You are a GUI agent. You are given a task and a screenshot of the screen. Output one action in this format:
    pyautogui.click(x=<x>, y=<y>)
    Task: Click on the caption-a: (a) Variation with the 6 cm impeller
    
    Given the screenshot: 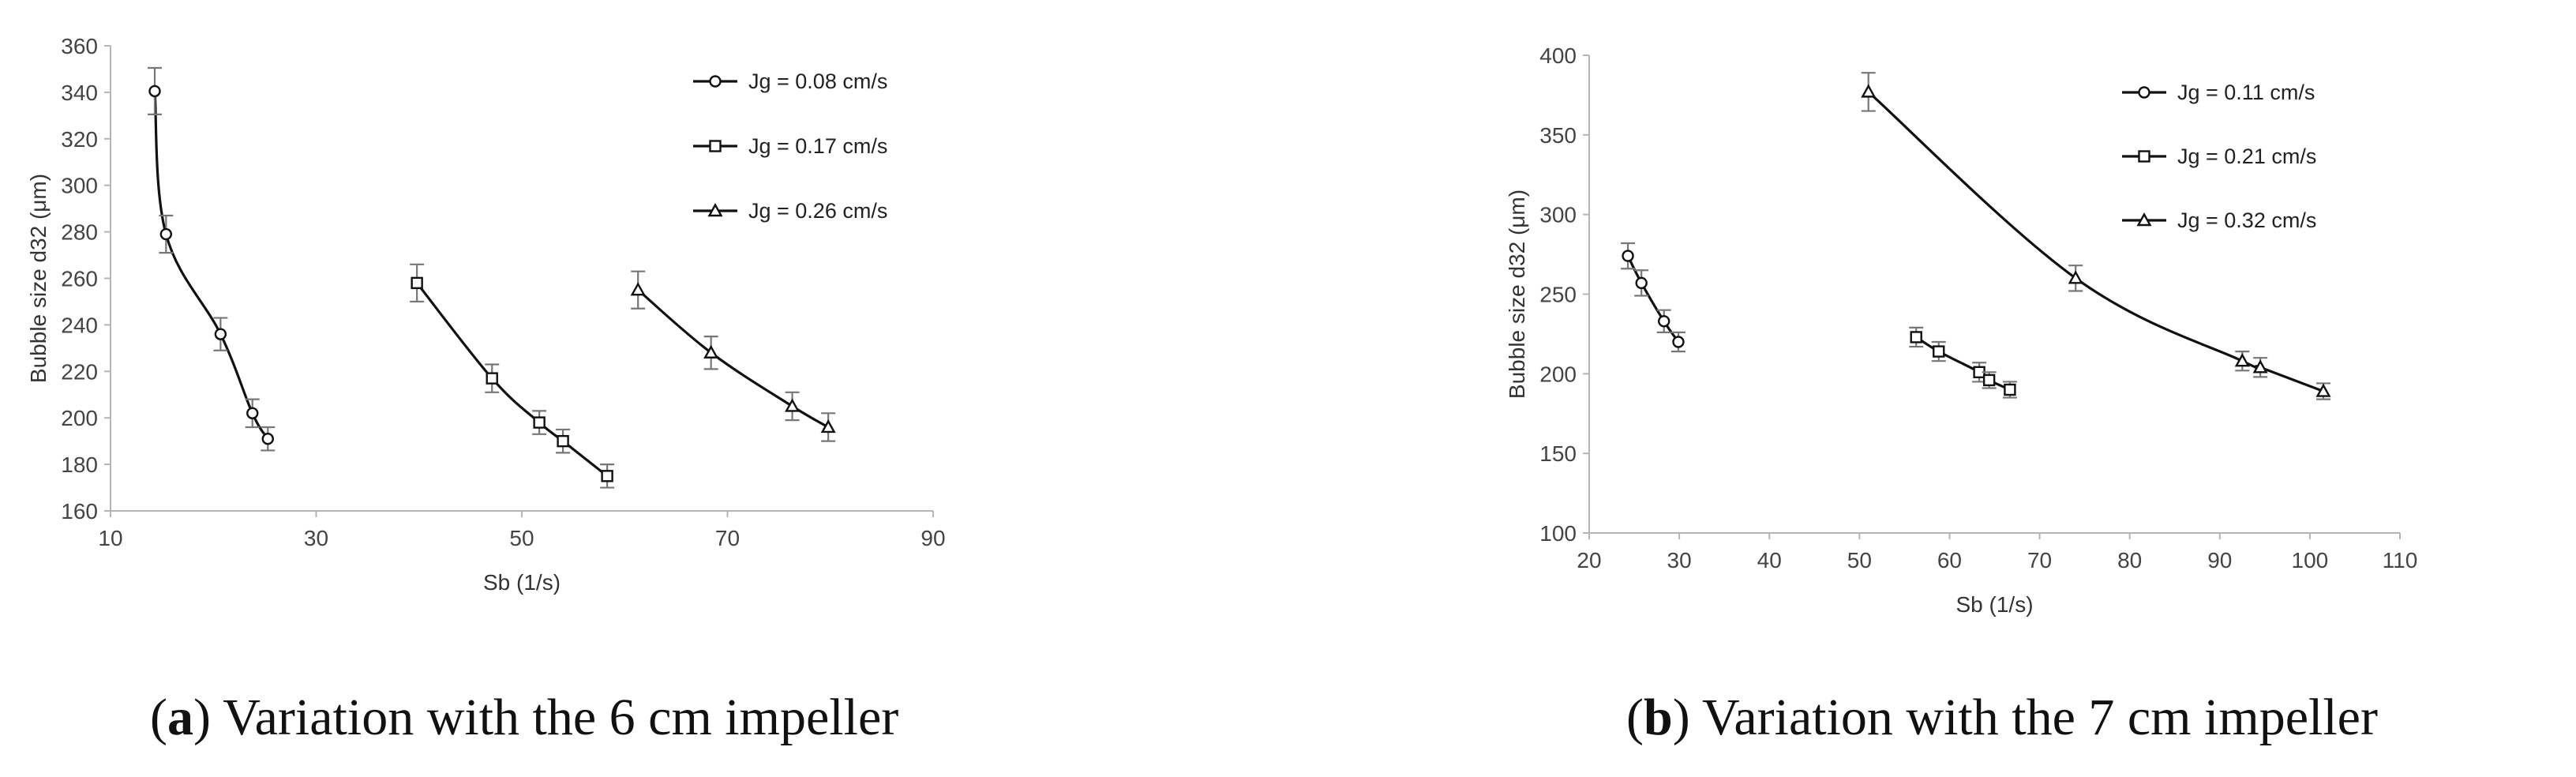 What is the action you would take?
    pyautogui.click(x=524, y=717)
    